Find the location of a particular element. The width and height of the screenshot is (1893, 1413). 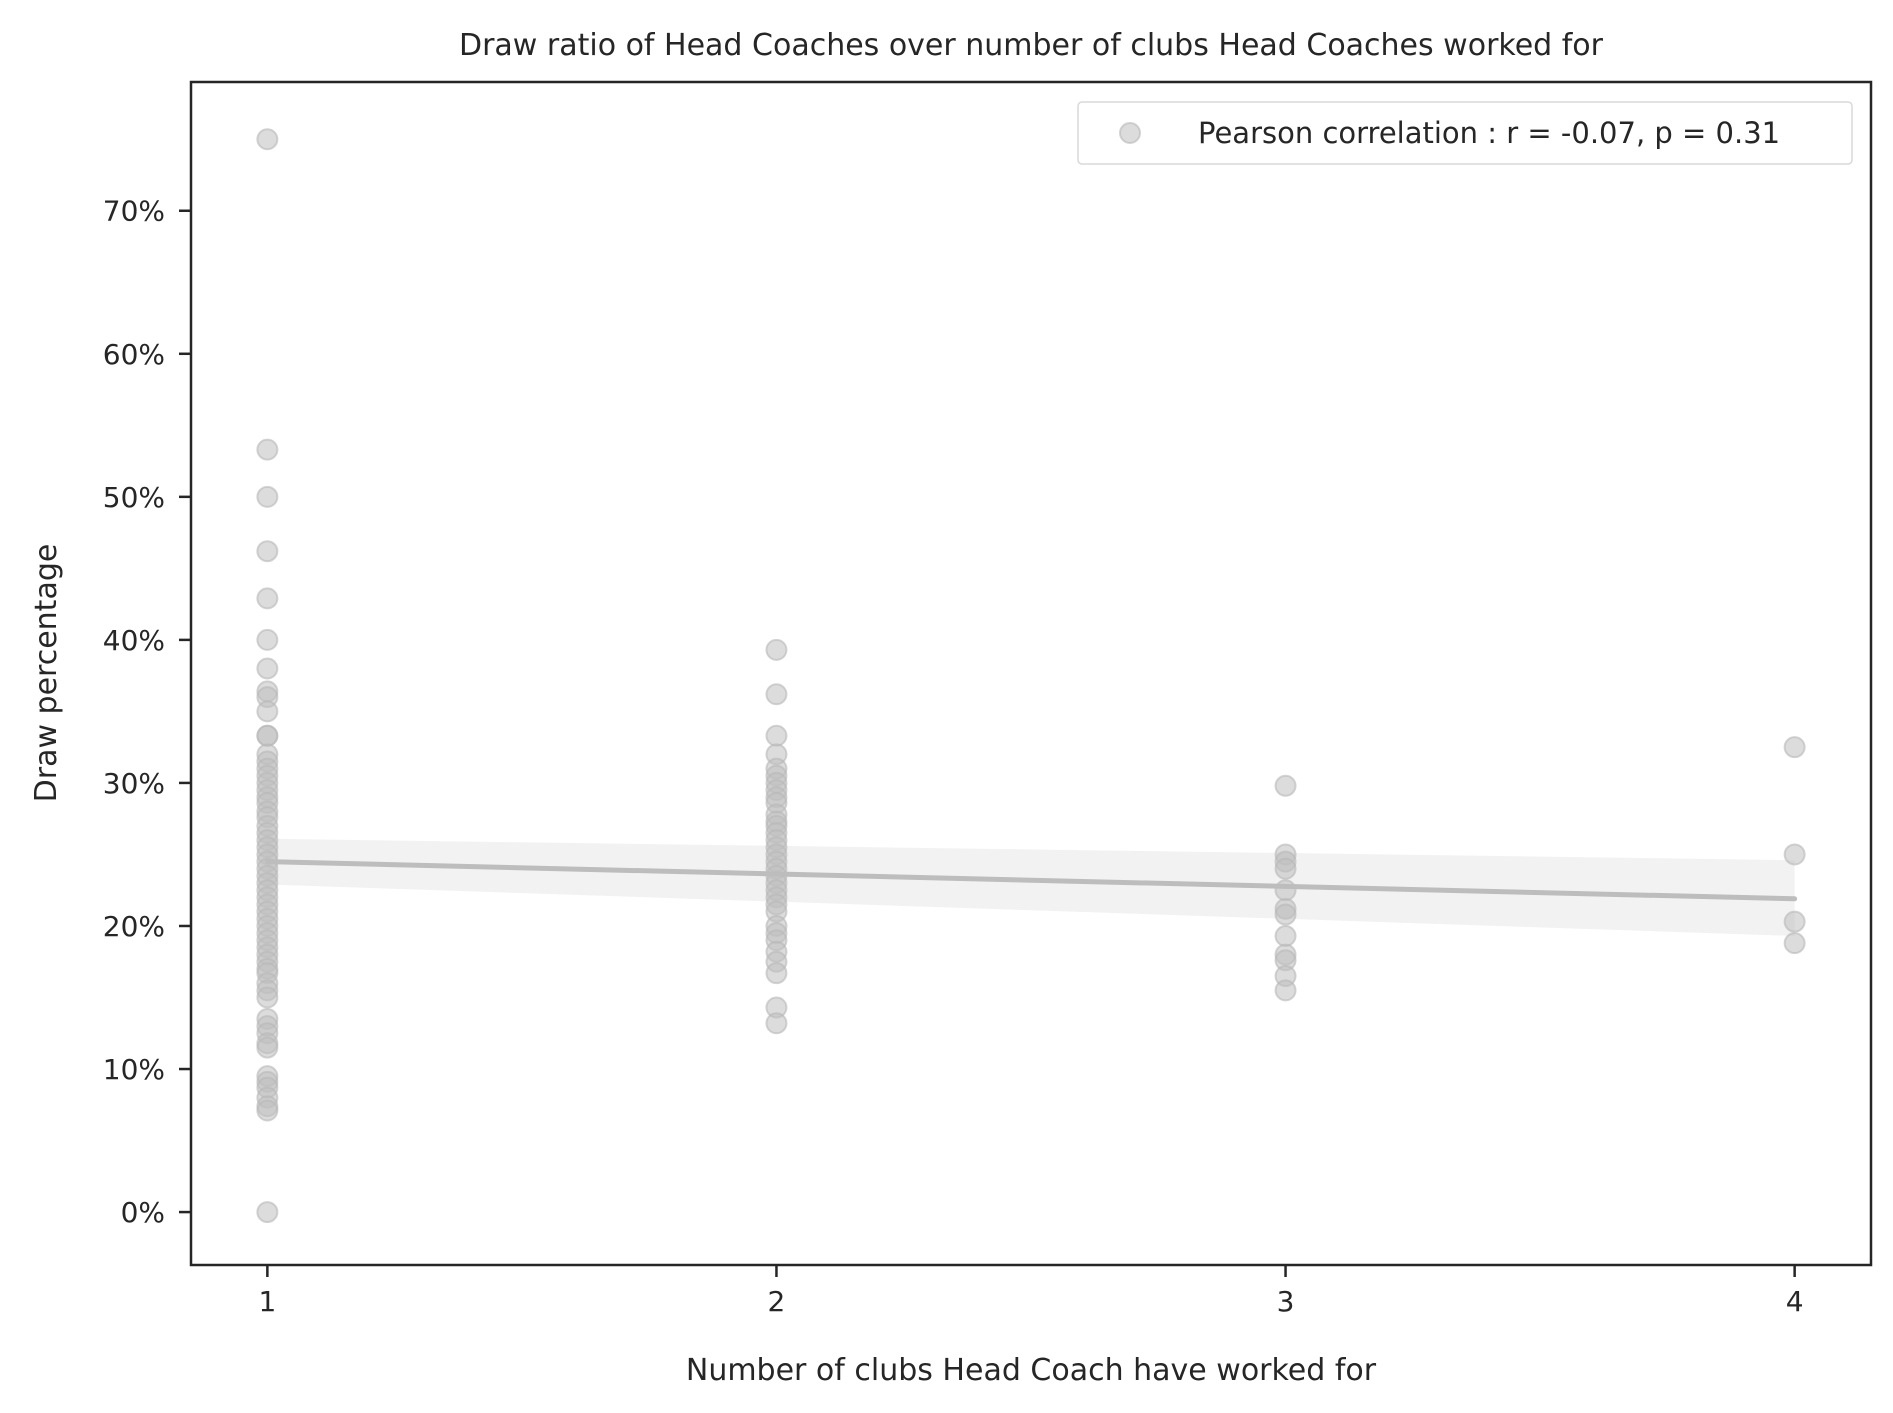

y-tick-label: 70% is located at coordinates (134, 211).